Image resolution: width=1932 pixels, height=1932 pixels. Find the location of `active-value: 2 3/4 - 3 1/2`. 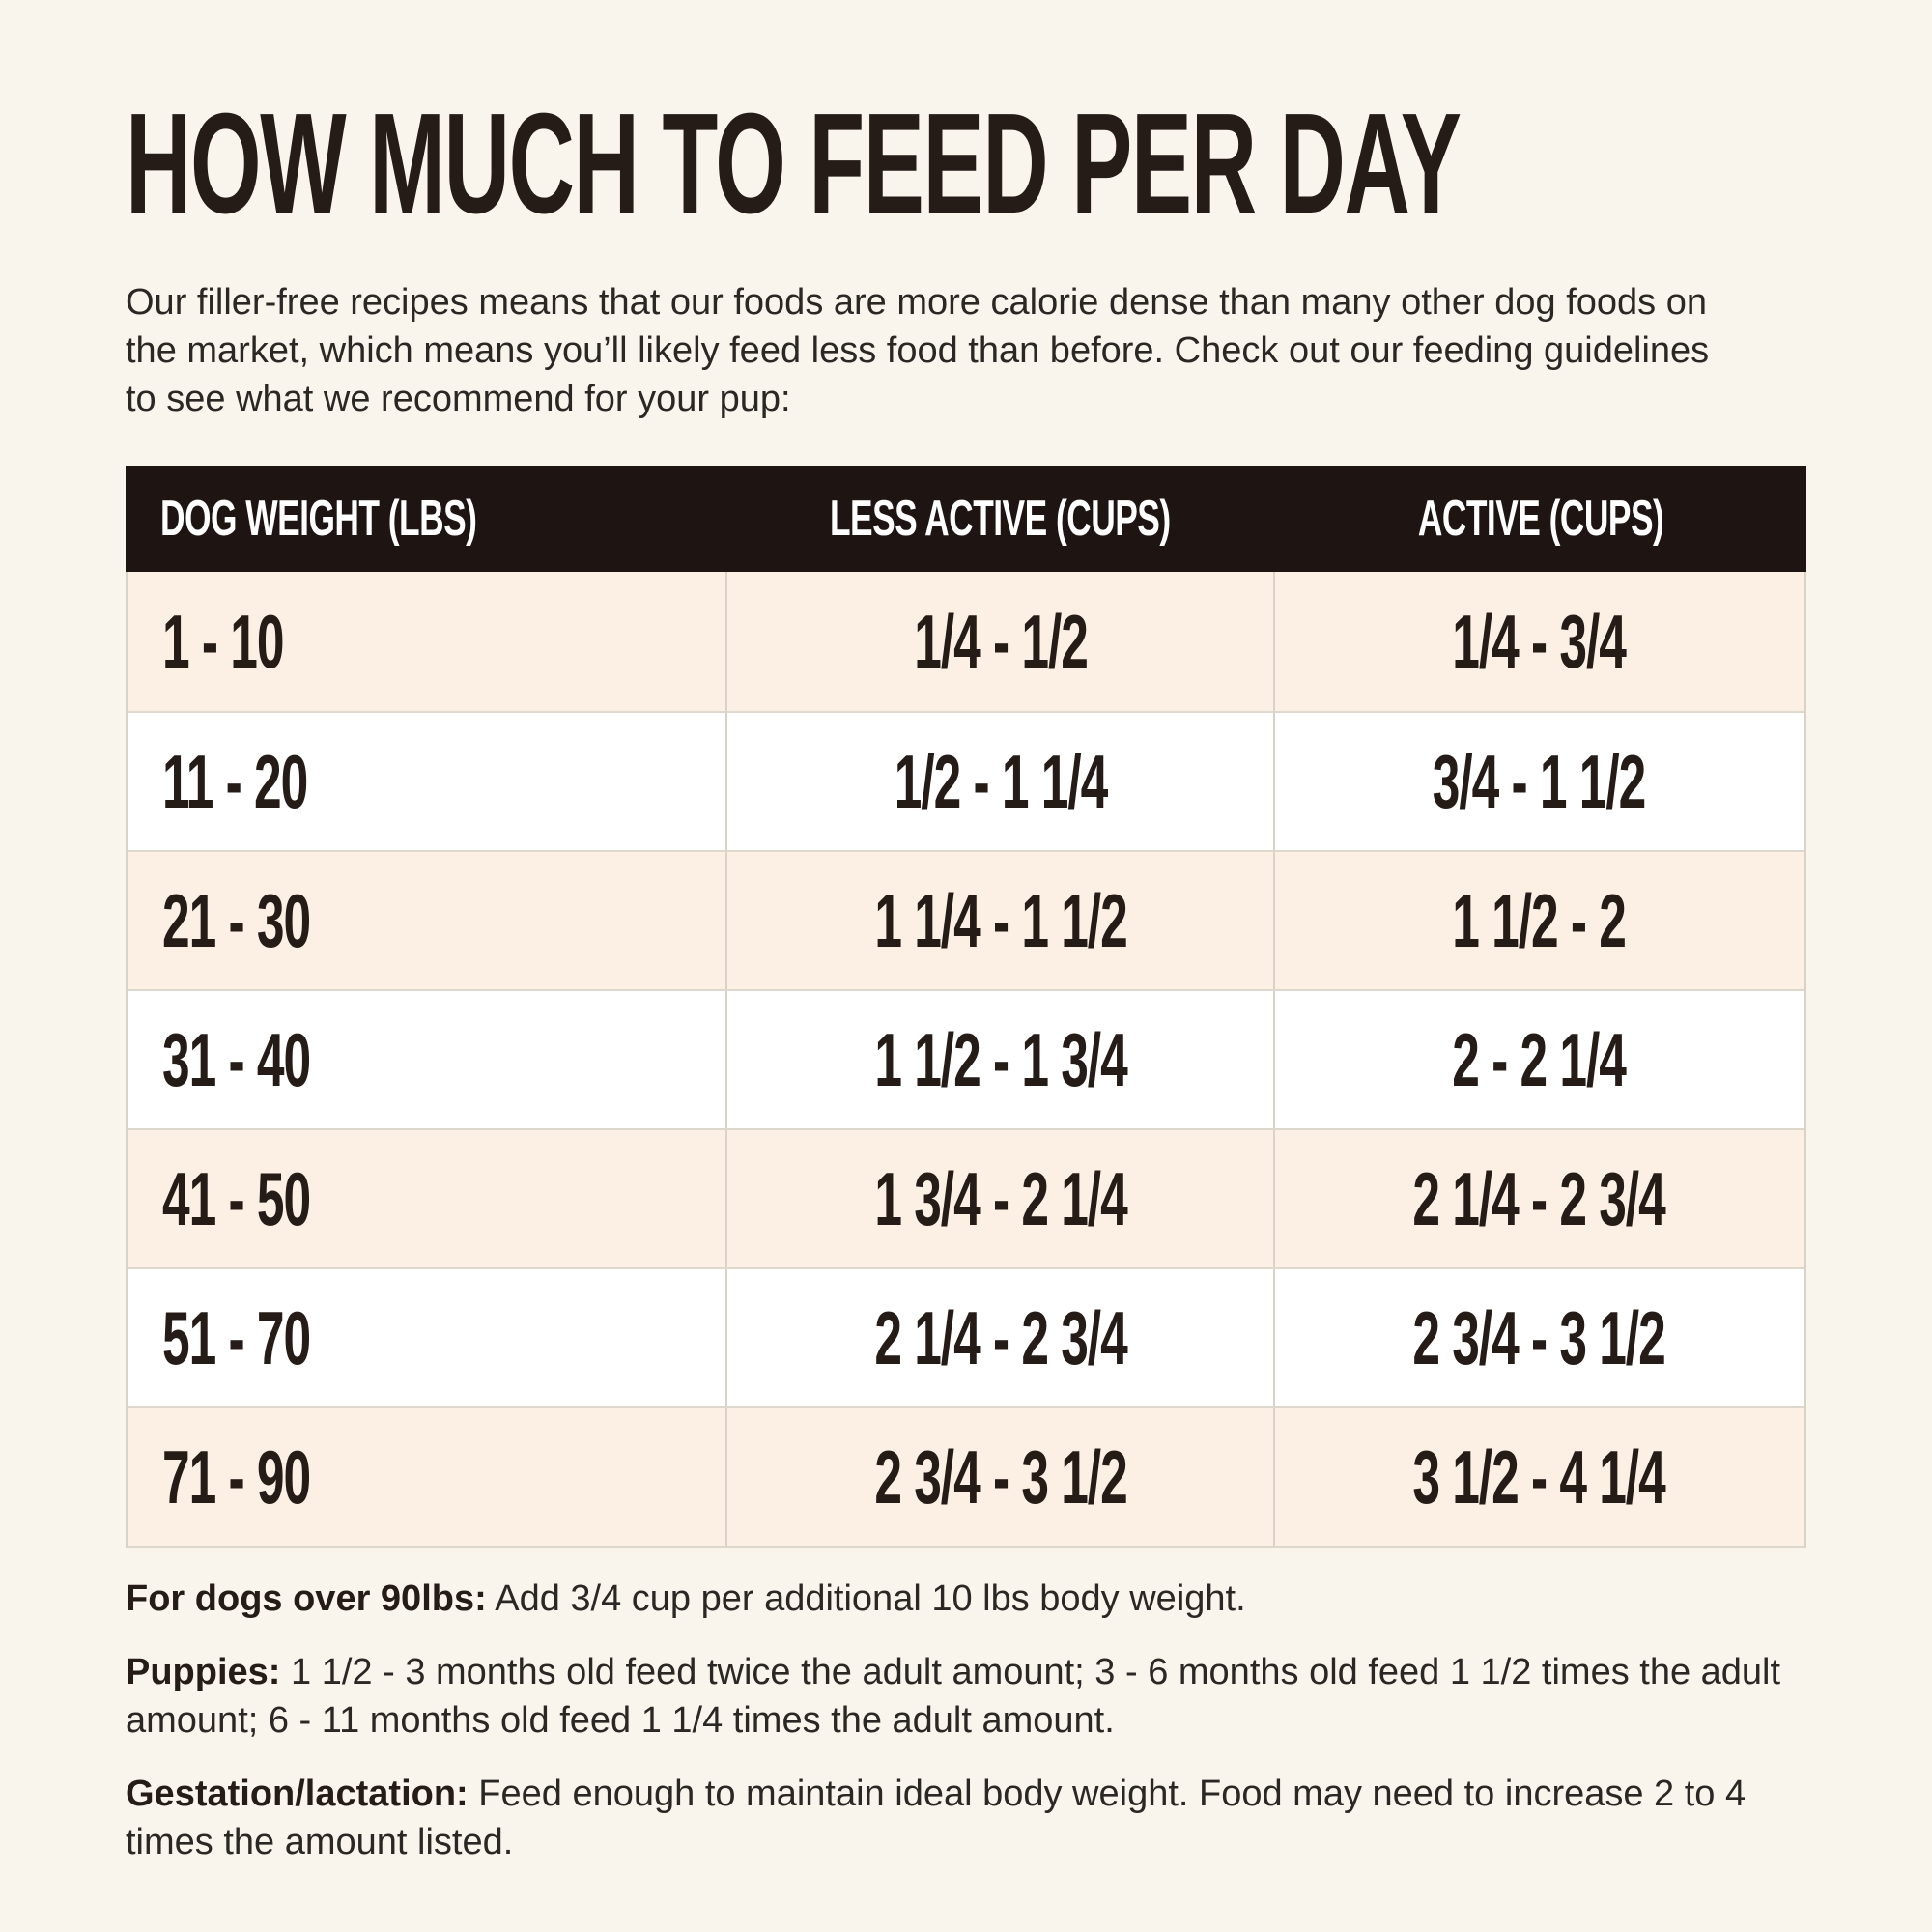

active-value: 2 3/4 - 3 1/2 is located at coordinates (1539, 1337).